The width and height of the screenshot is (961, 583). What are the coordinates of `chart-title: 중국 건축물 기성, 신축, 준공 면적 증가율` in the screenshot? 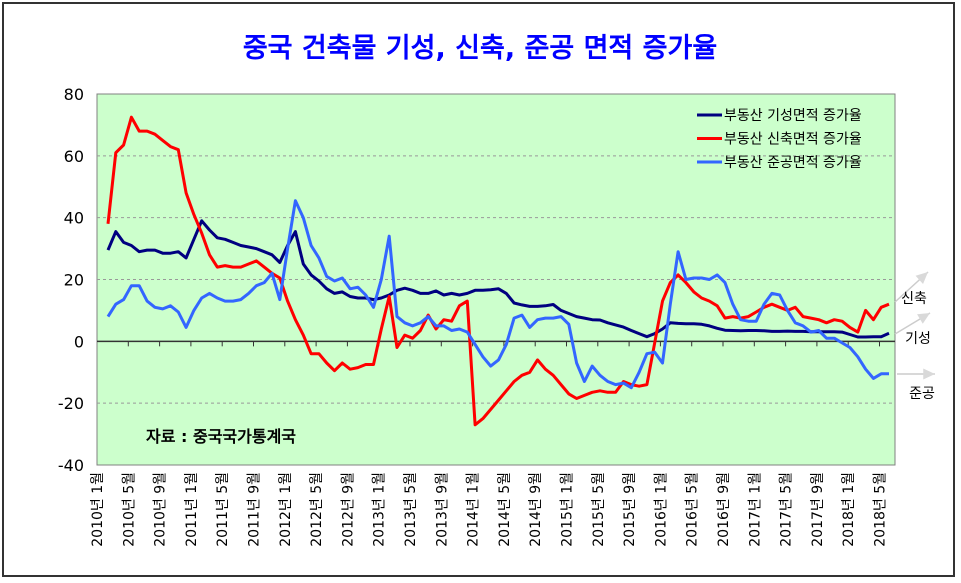 It's located at (480, 48).